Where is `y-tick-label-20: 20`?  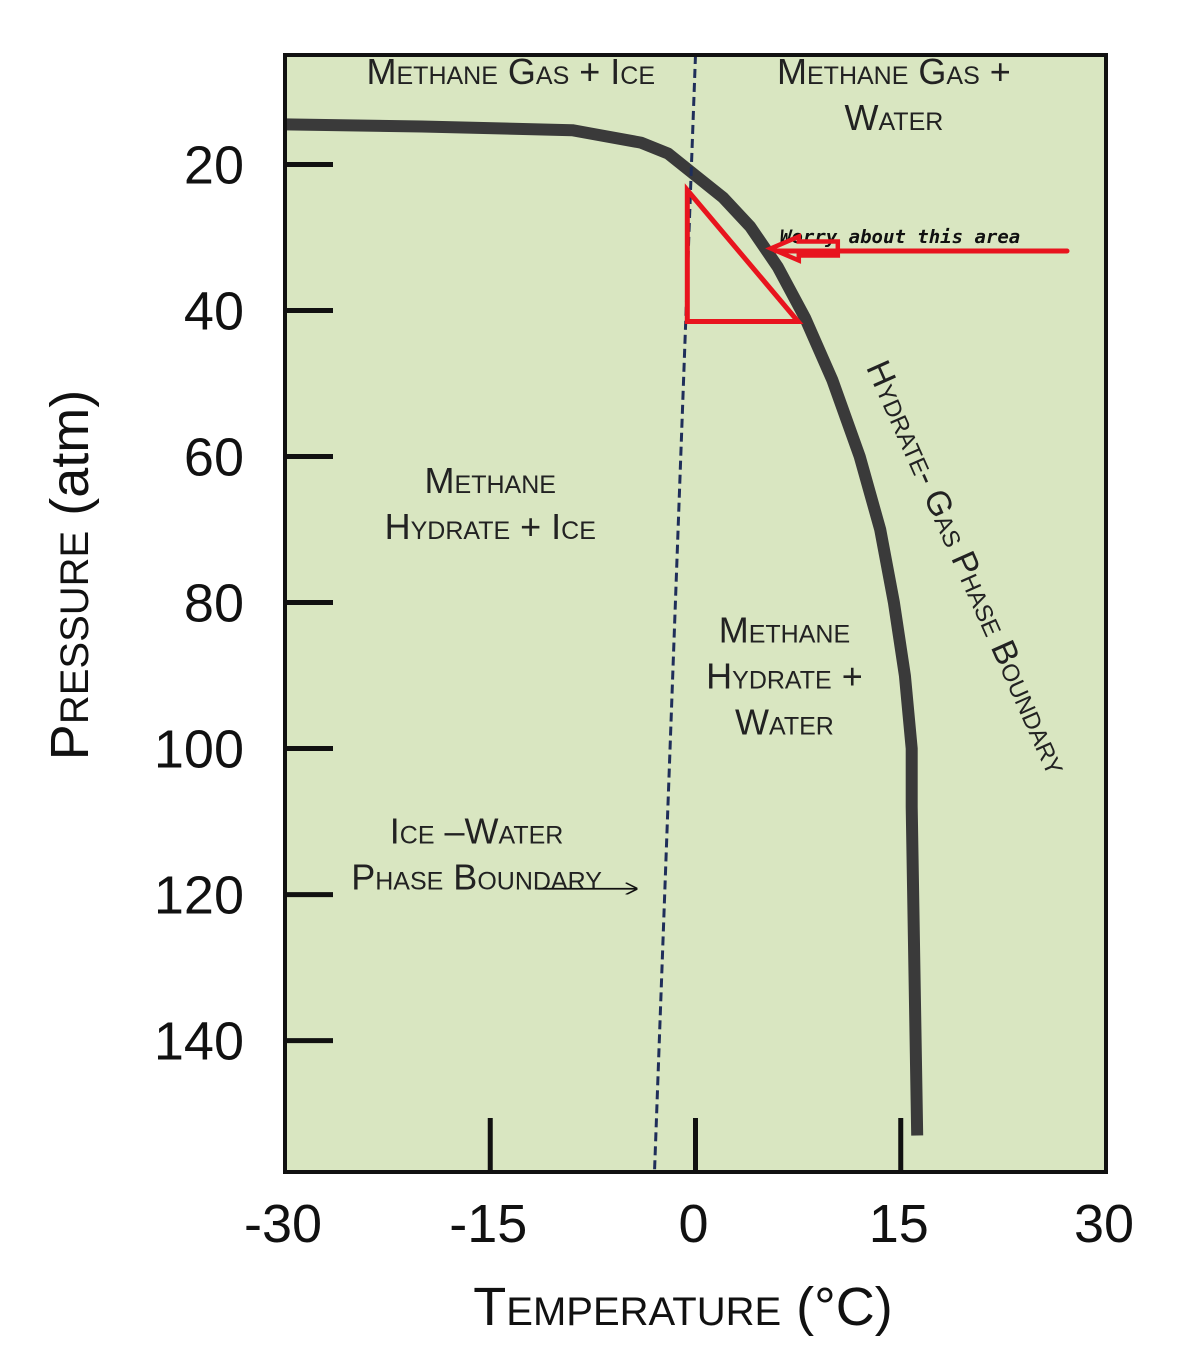 y-tick-label-20: 20 is located at coordinates (214, 166).